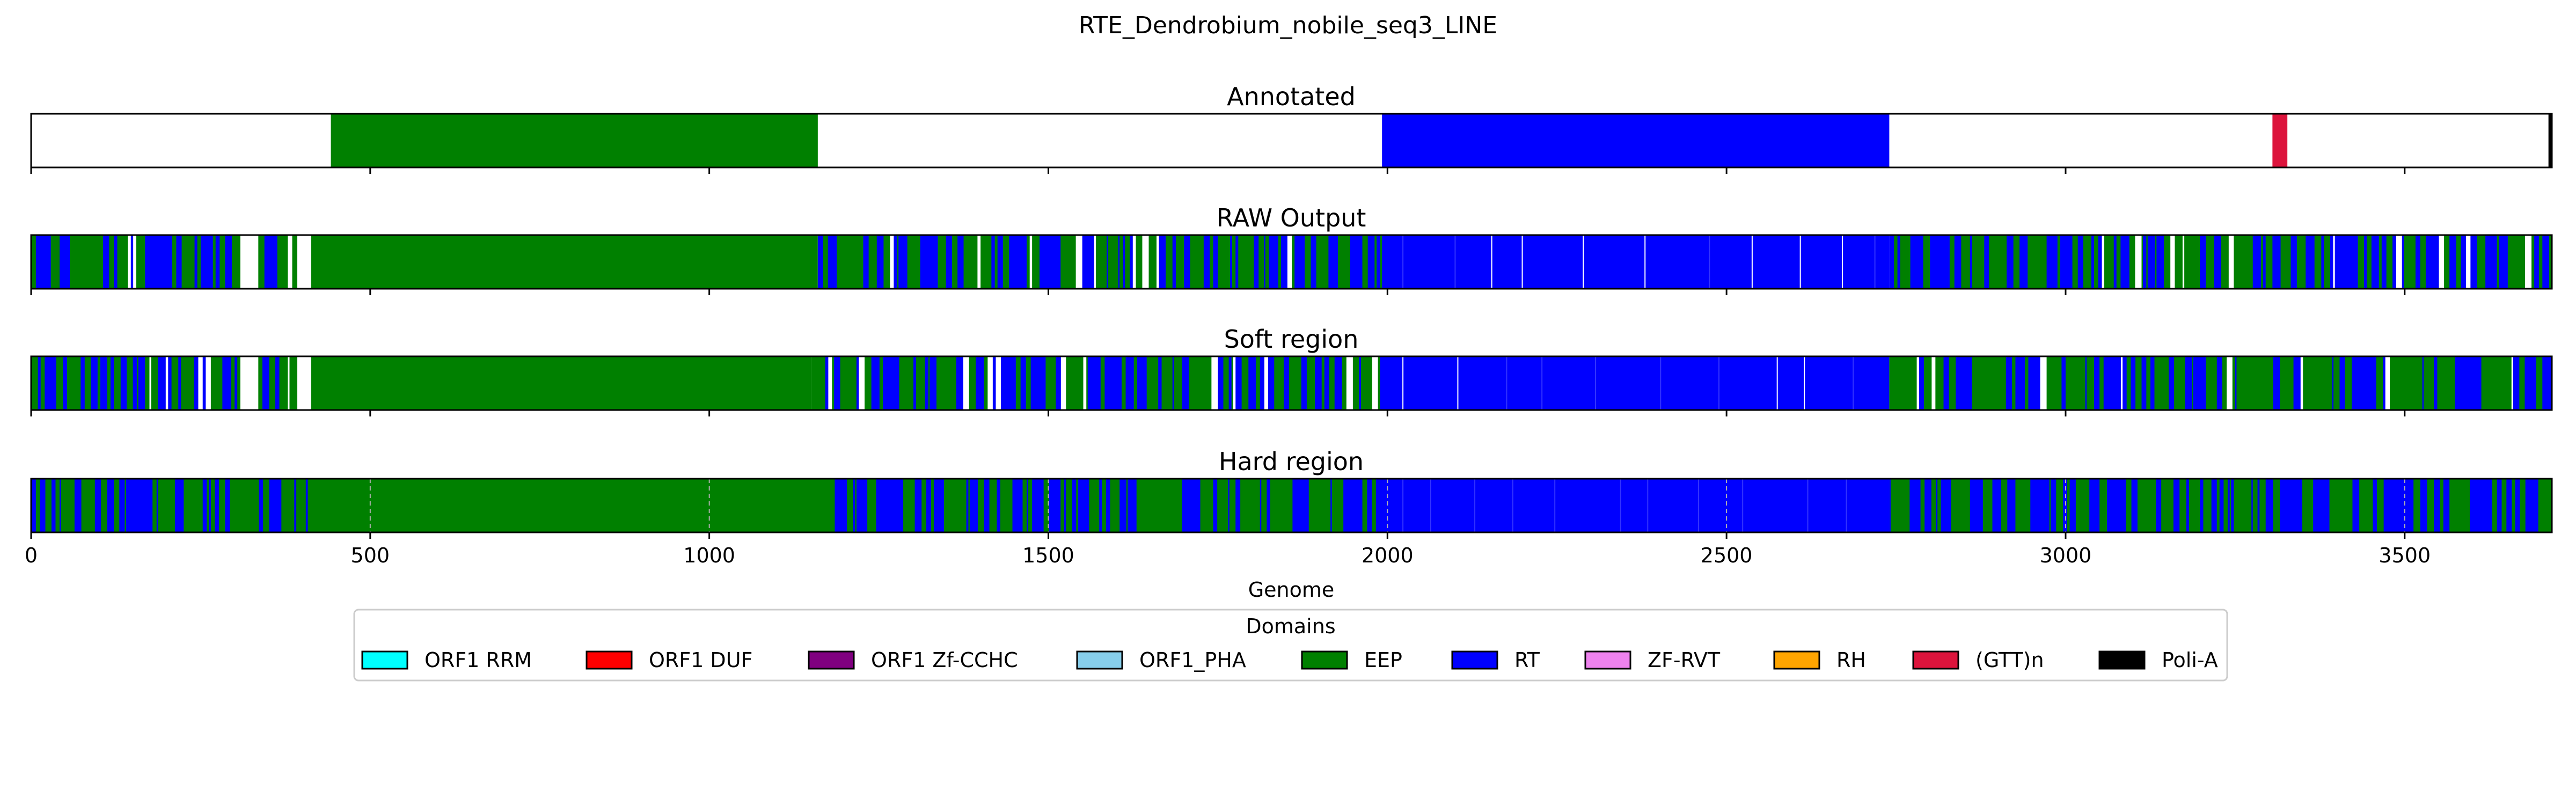 This screenshot has height=805, width=2576. I want to click on domain-segment, so click(574, 140).